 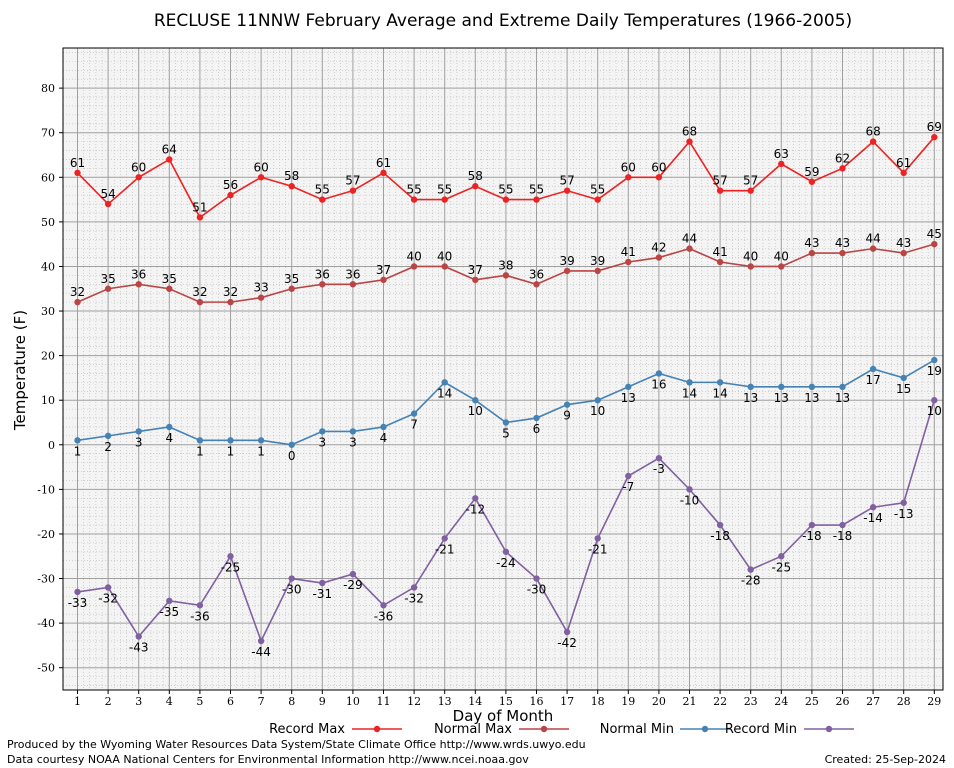 I want to click on data-label-record-min: -32, so click(x=414, y=598).